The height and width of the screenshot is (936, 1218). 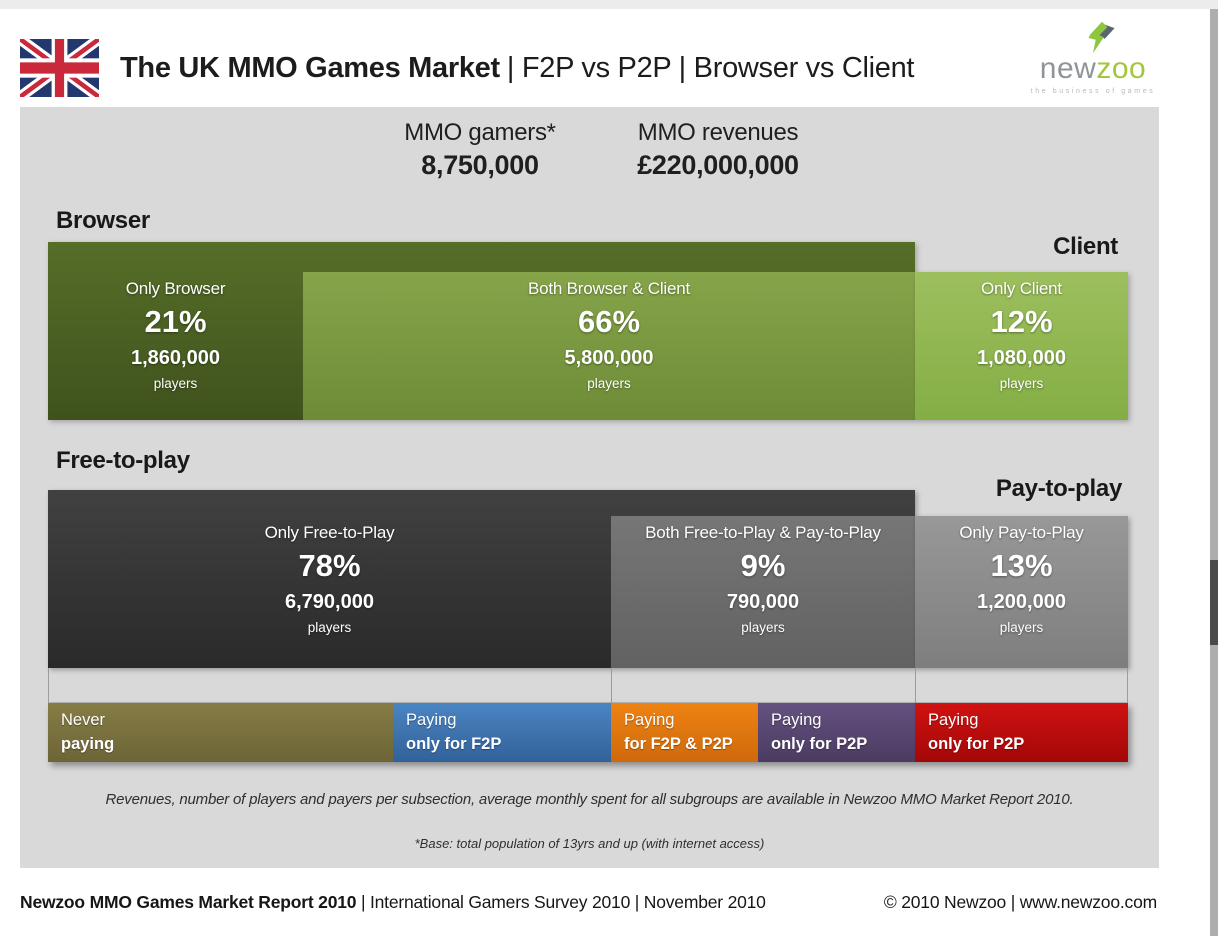 I want to click on title-main: The UK MMO Games Market, so click(x=310, y=68).